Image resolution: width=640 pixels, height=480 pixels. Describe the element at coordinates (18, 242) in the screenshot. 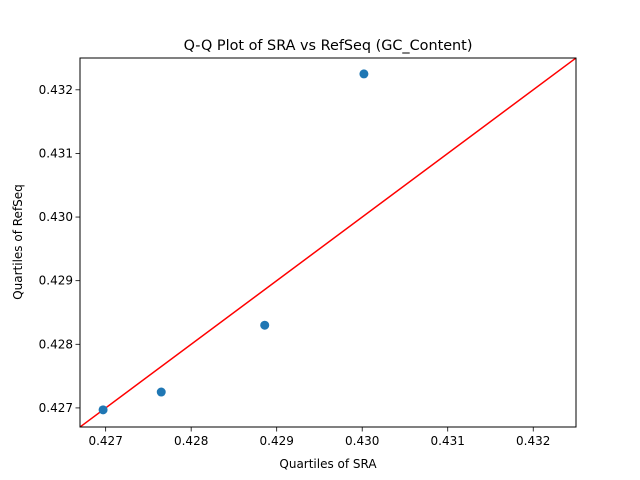

I see `y-axis-label: Quartiles of RefSeq` at that location.